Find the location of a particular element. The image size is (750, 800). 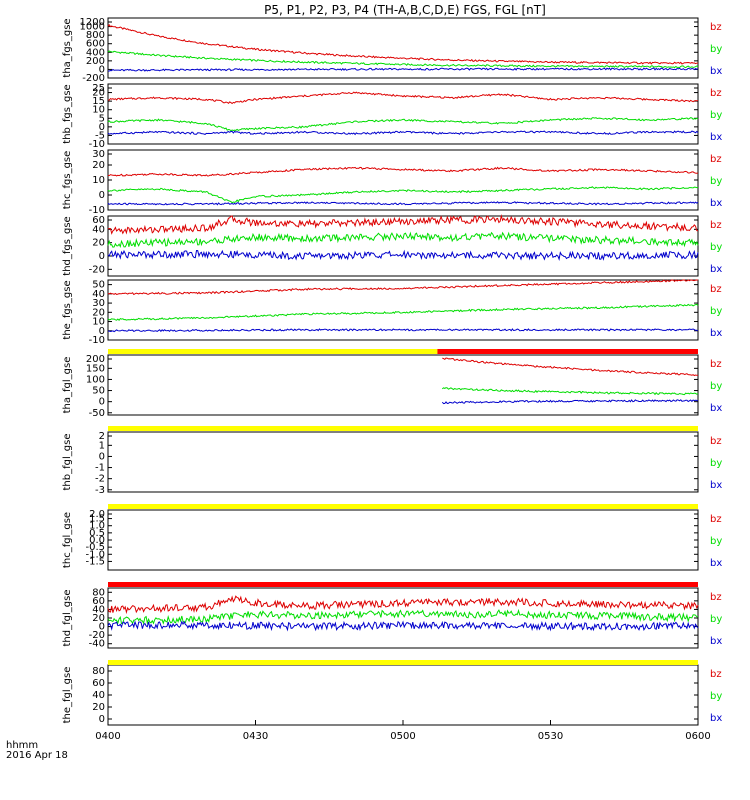

y-axis-label: thc_fgl_gse is located at coordinates (67, 540).